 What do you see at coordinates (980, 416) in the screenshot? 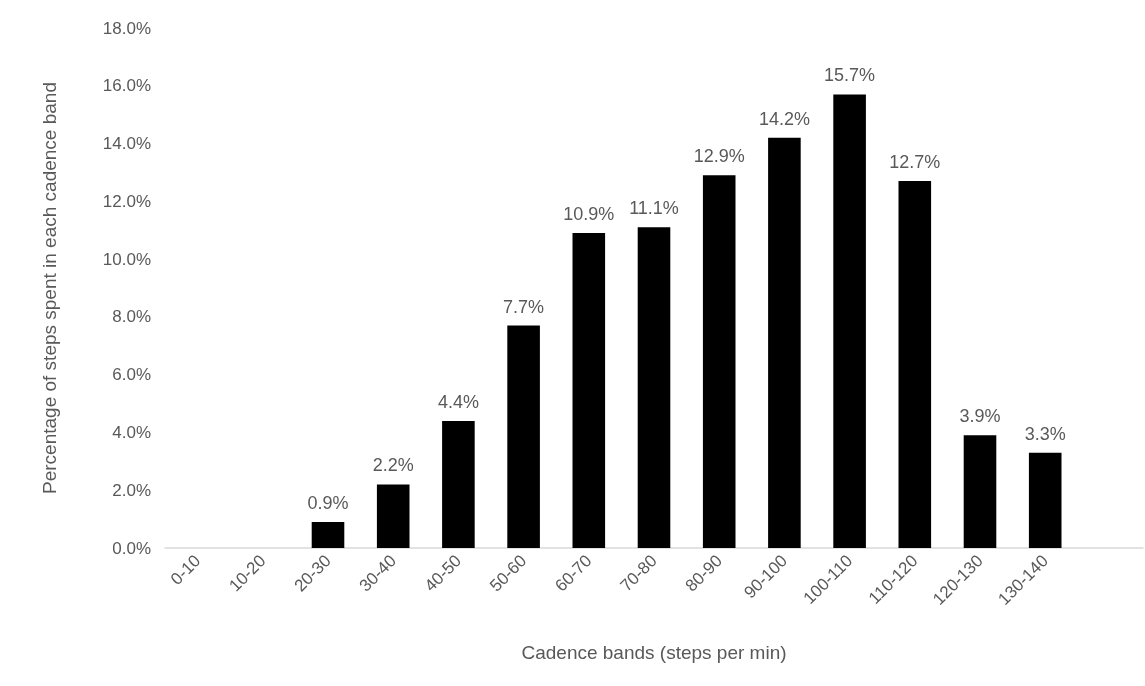
I see `data-label: 3.9%` at bounding box center [980, 416].